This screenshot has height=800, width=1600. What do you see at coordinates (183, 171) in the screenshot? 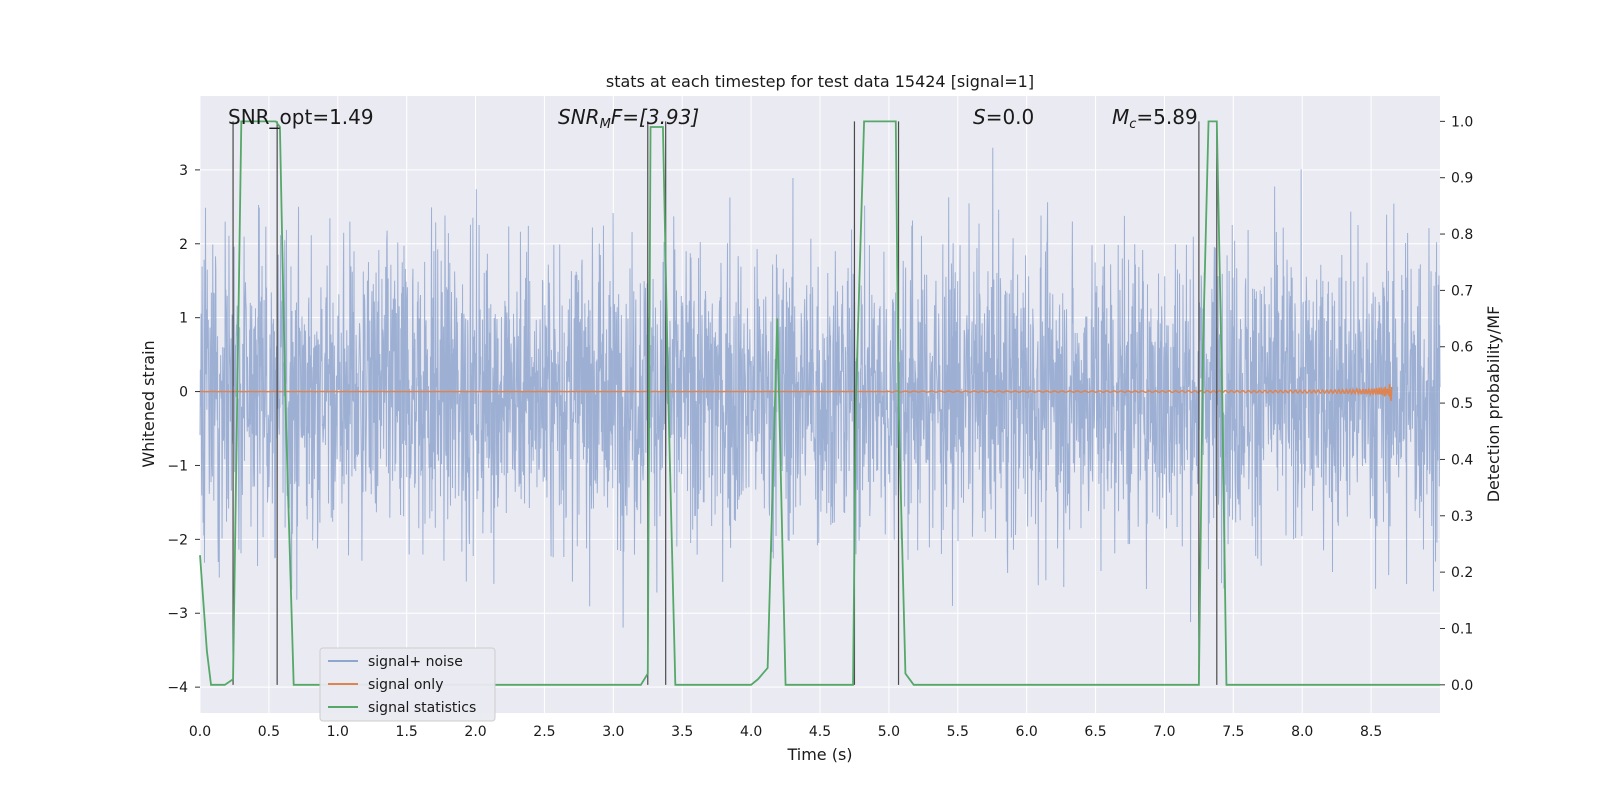
I see `y-tick-label: 3` at bounding box center [183, 171].